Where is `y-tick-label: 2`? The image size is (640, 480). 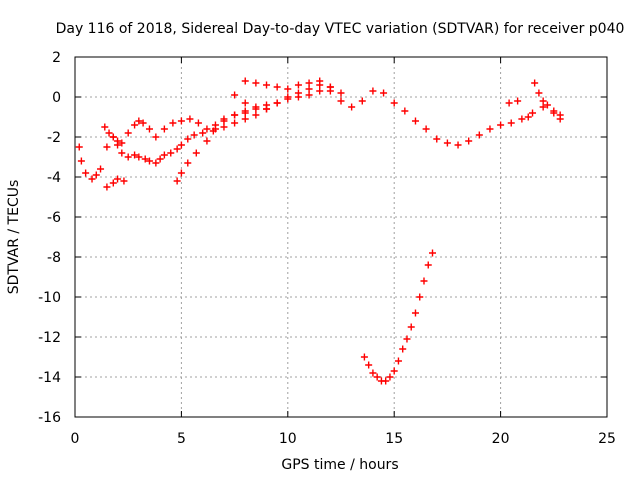
y-tick-label: 2 is located at coordinates (56, 58).